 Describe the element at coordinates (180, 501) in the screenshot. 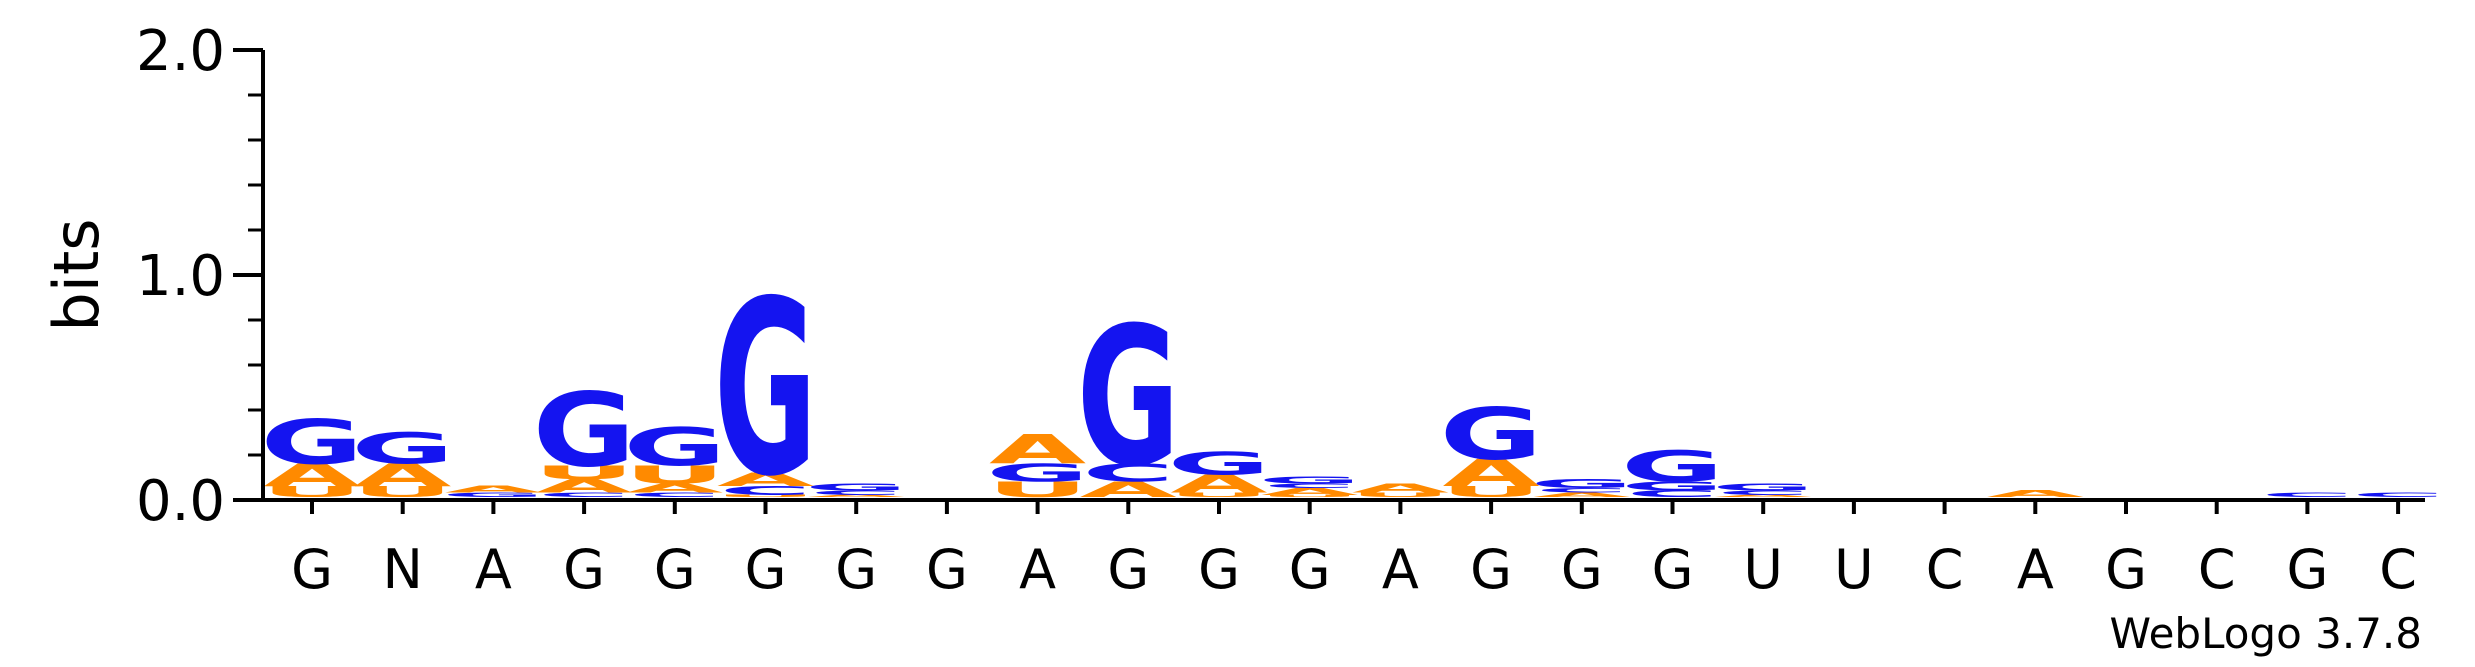

I see `y-tick-label: 0.0` at that location.